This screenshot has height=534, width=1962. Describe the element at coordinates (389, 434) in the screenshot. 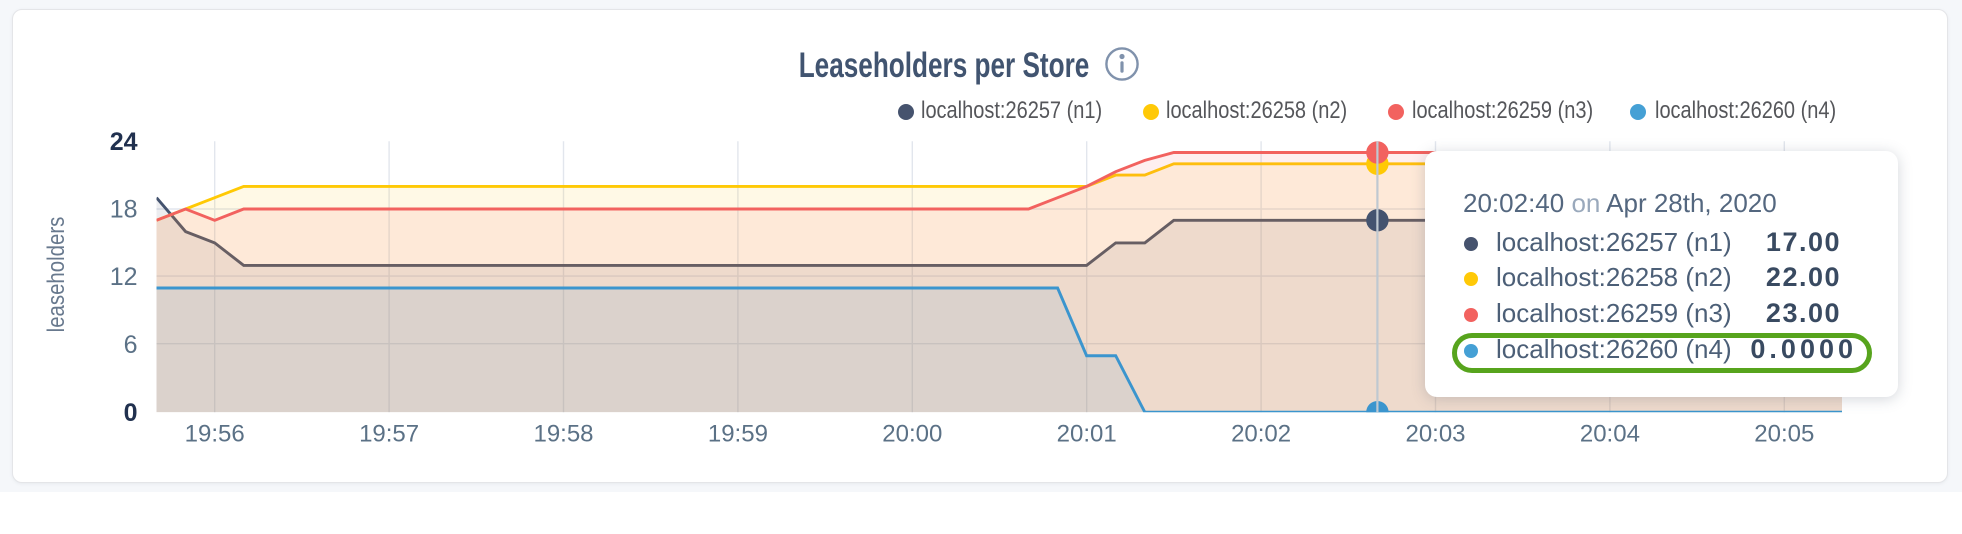

I see `svg-text: 19:57` at that location.